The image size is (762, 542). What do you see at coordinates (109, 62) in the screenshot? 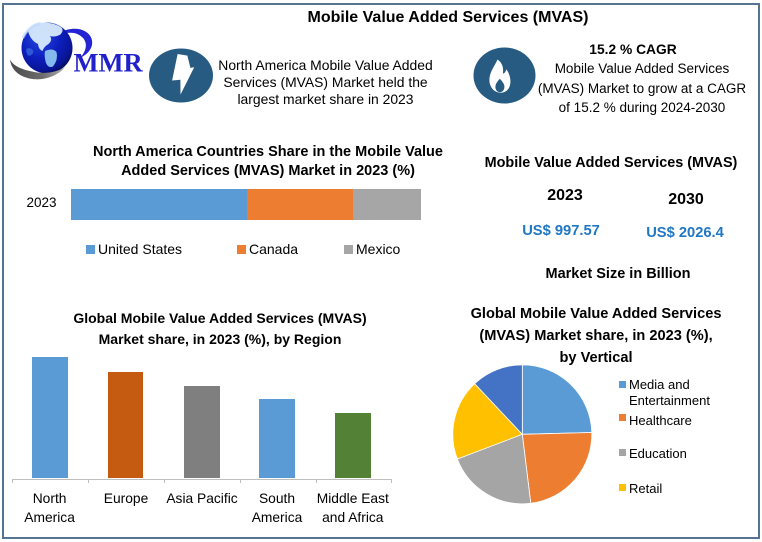
I see `svg-text: MMR` at bounding box center [109, 62].